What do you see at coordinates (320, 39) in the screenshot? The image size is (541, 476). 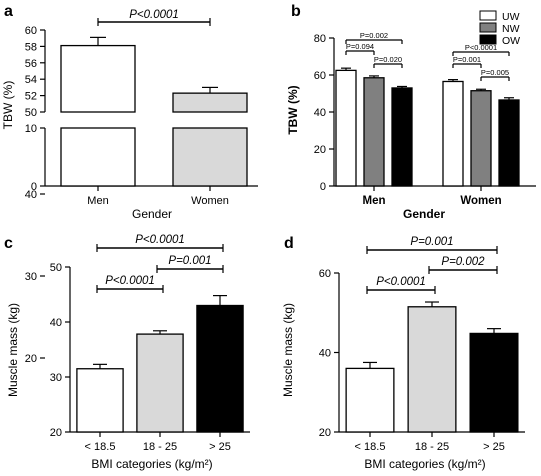 I see `y-tick-label: 80` at bounding box center [320, 39].